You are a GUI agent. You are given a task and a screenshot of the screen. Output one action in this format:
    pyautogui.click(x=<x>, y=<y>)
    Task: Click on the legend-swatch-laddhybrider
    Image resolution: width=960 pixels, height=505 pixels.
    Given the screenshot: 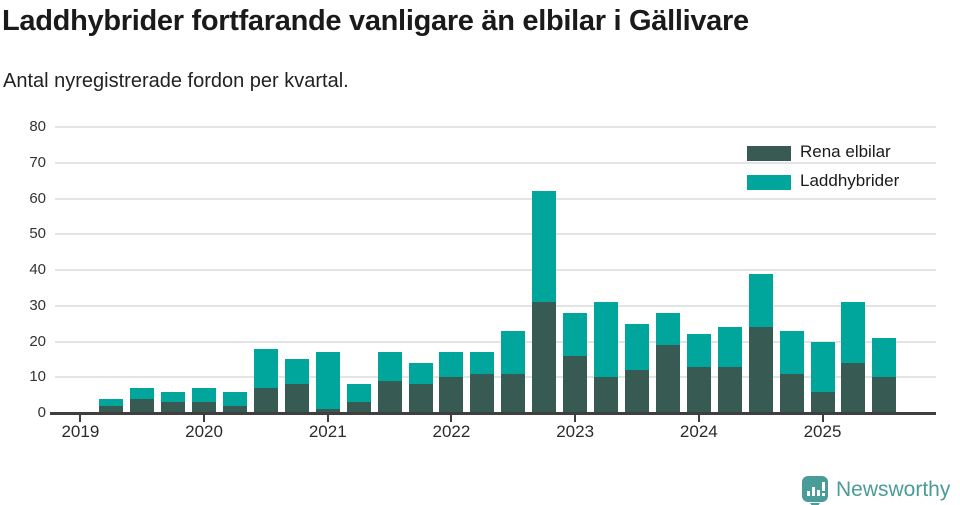 What is the action you would take?
    pyautogui.click(x=769, y=182)
    